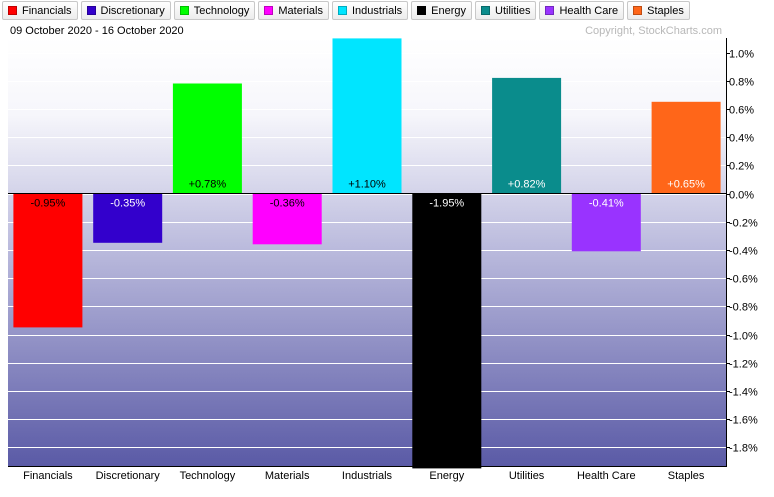 The image size is (774, 497). Describe the element at coordinates (743, 393) in the screenshot. I see `y-tick-label: -1.4%` at that location.